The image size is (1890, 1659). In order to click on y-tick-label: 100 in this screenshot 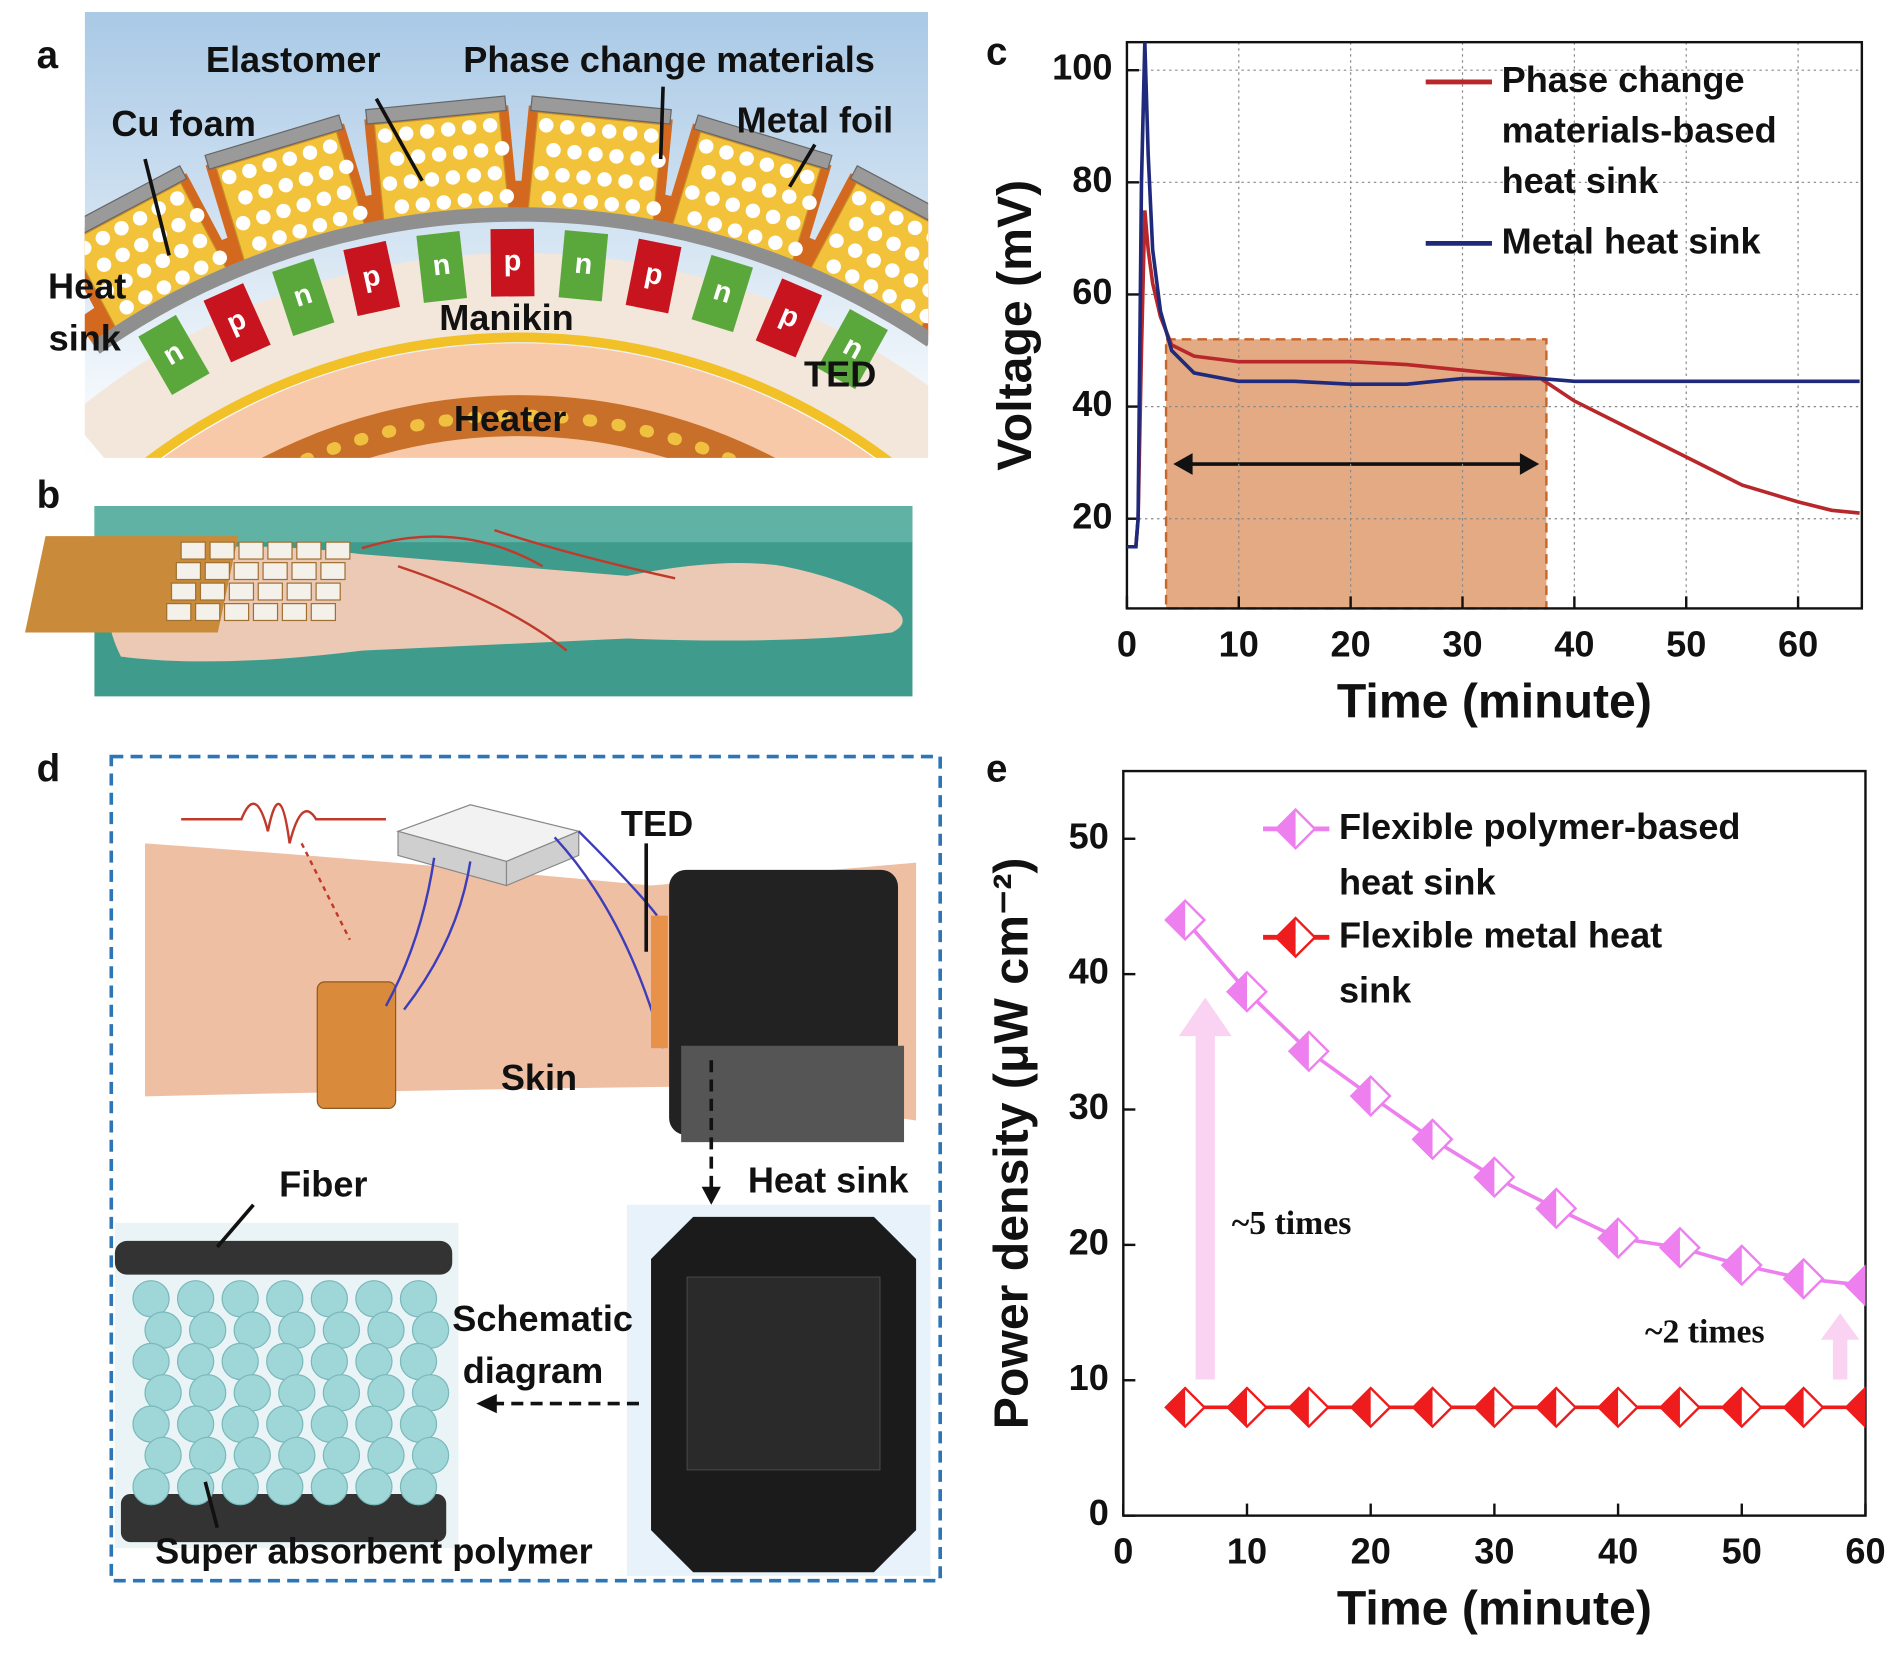, I will do `click(1082, 67)`.